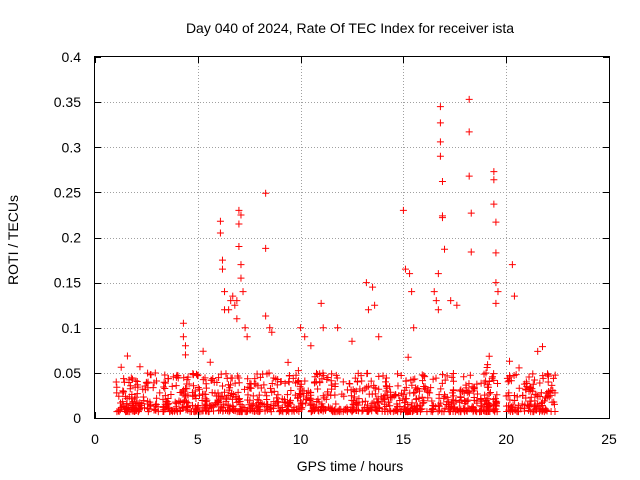 This screenshot has height=480, width=640. I want to click on x-tick-label: 0, so click(95, 439).